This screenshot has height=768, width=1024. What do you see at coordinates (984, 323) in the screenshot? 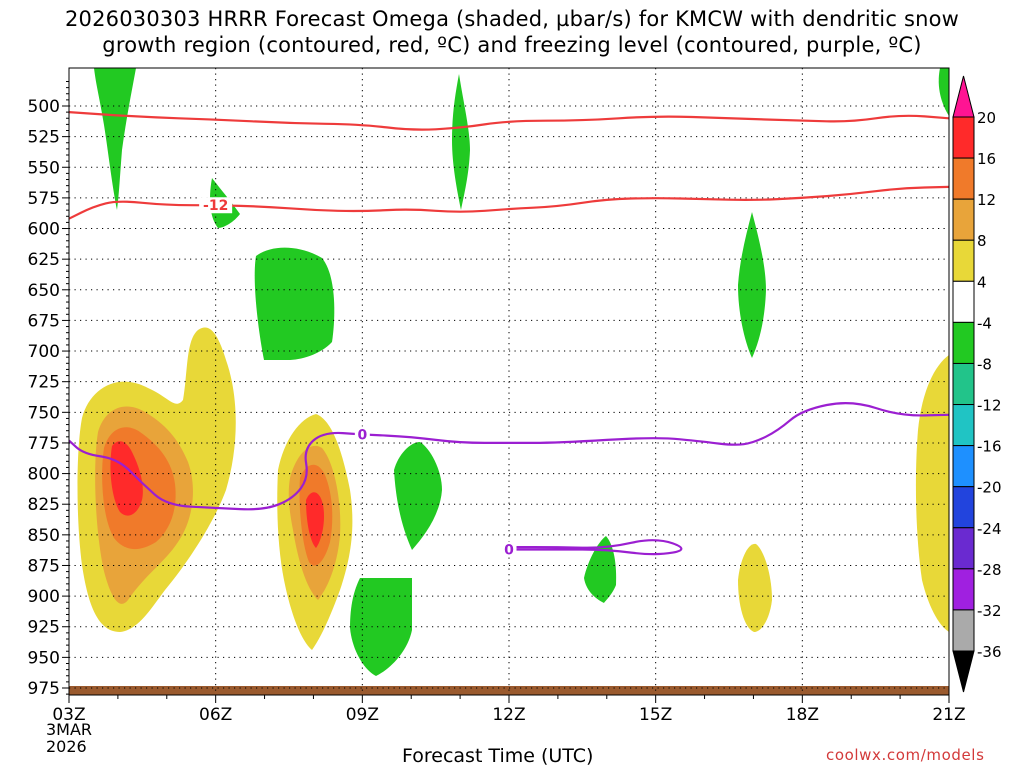
I see `colorbar-level-label: -4` at bounding box center [984, 323].